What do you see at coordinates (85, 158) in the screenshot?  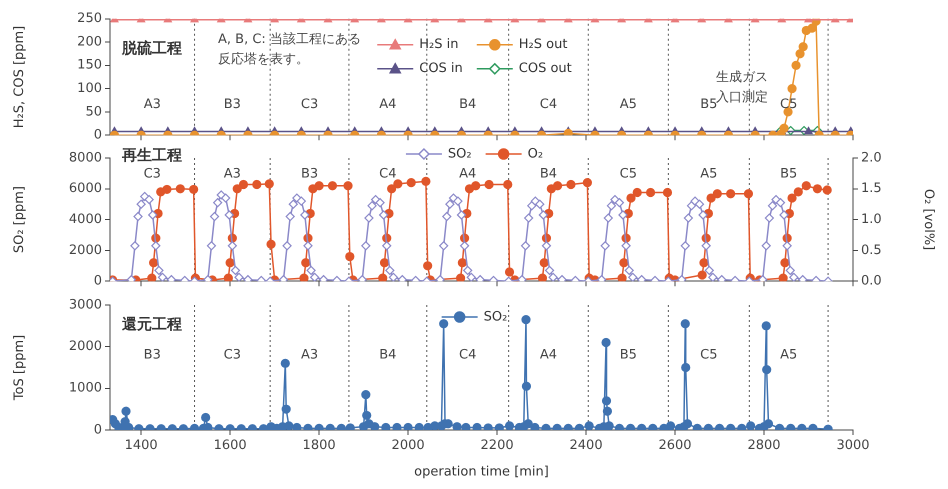 I see `y-tick-label: 8000` at bounding box center [85, 158].